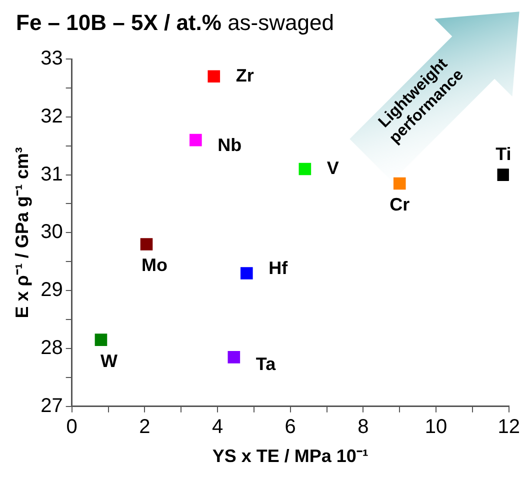 This screenshot has height=480, width=523. I want to click on y-tick-label: 32, so click(51, 116).